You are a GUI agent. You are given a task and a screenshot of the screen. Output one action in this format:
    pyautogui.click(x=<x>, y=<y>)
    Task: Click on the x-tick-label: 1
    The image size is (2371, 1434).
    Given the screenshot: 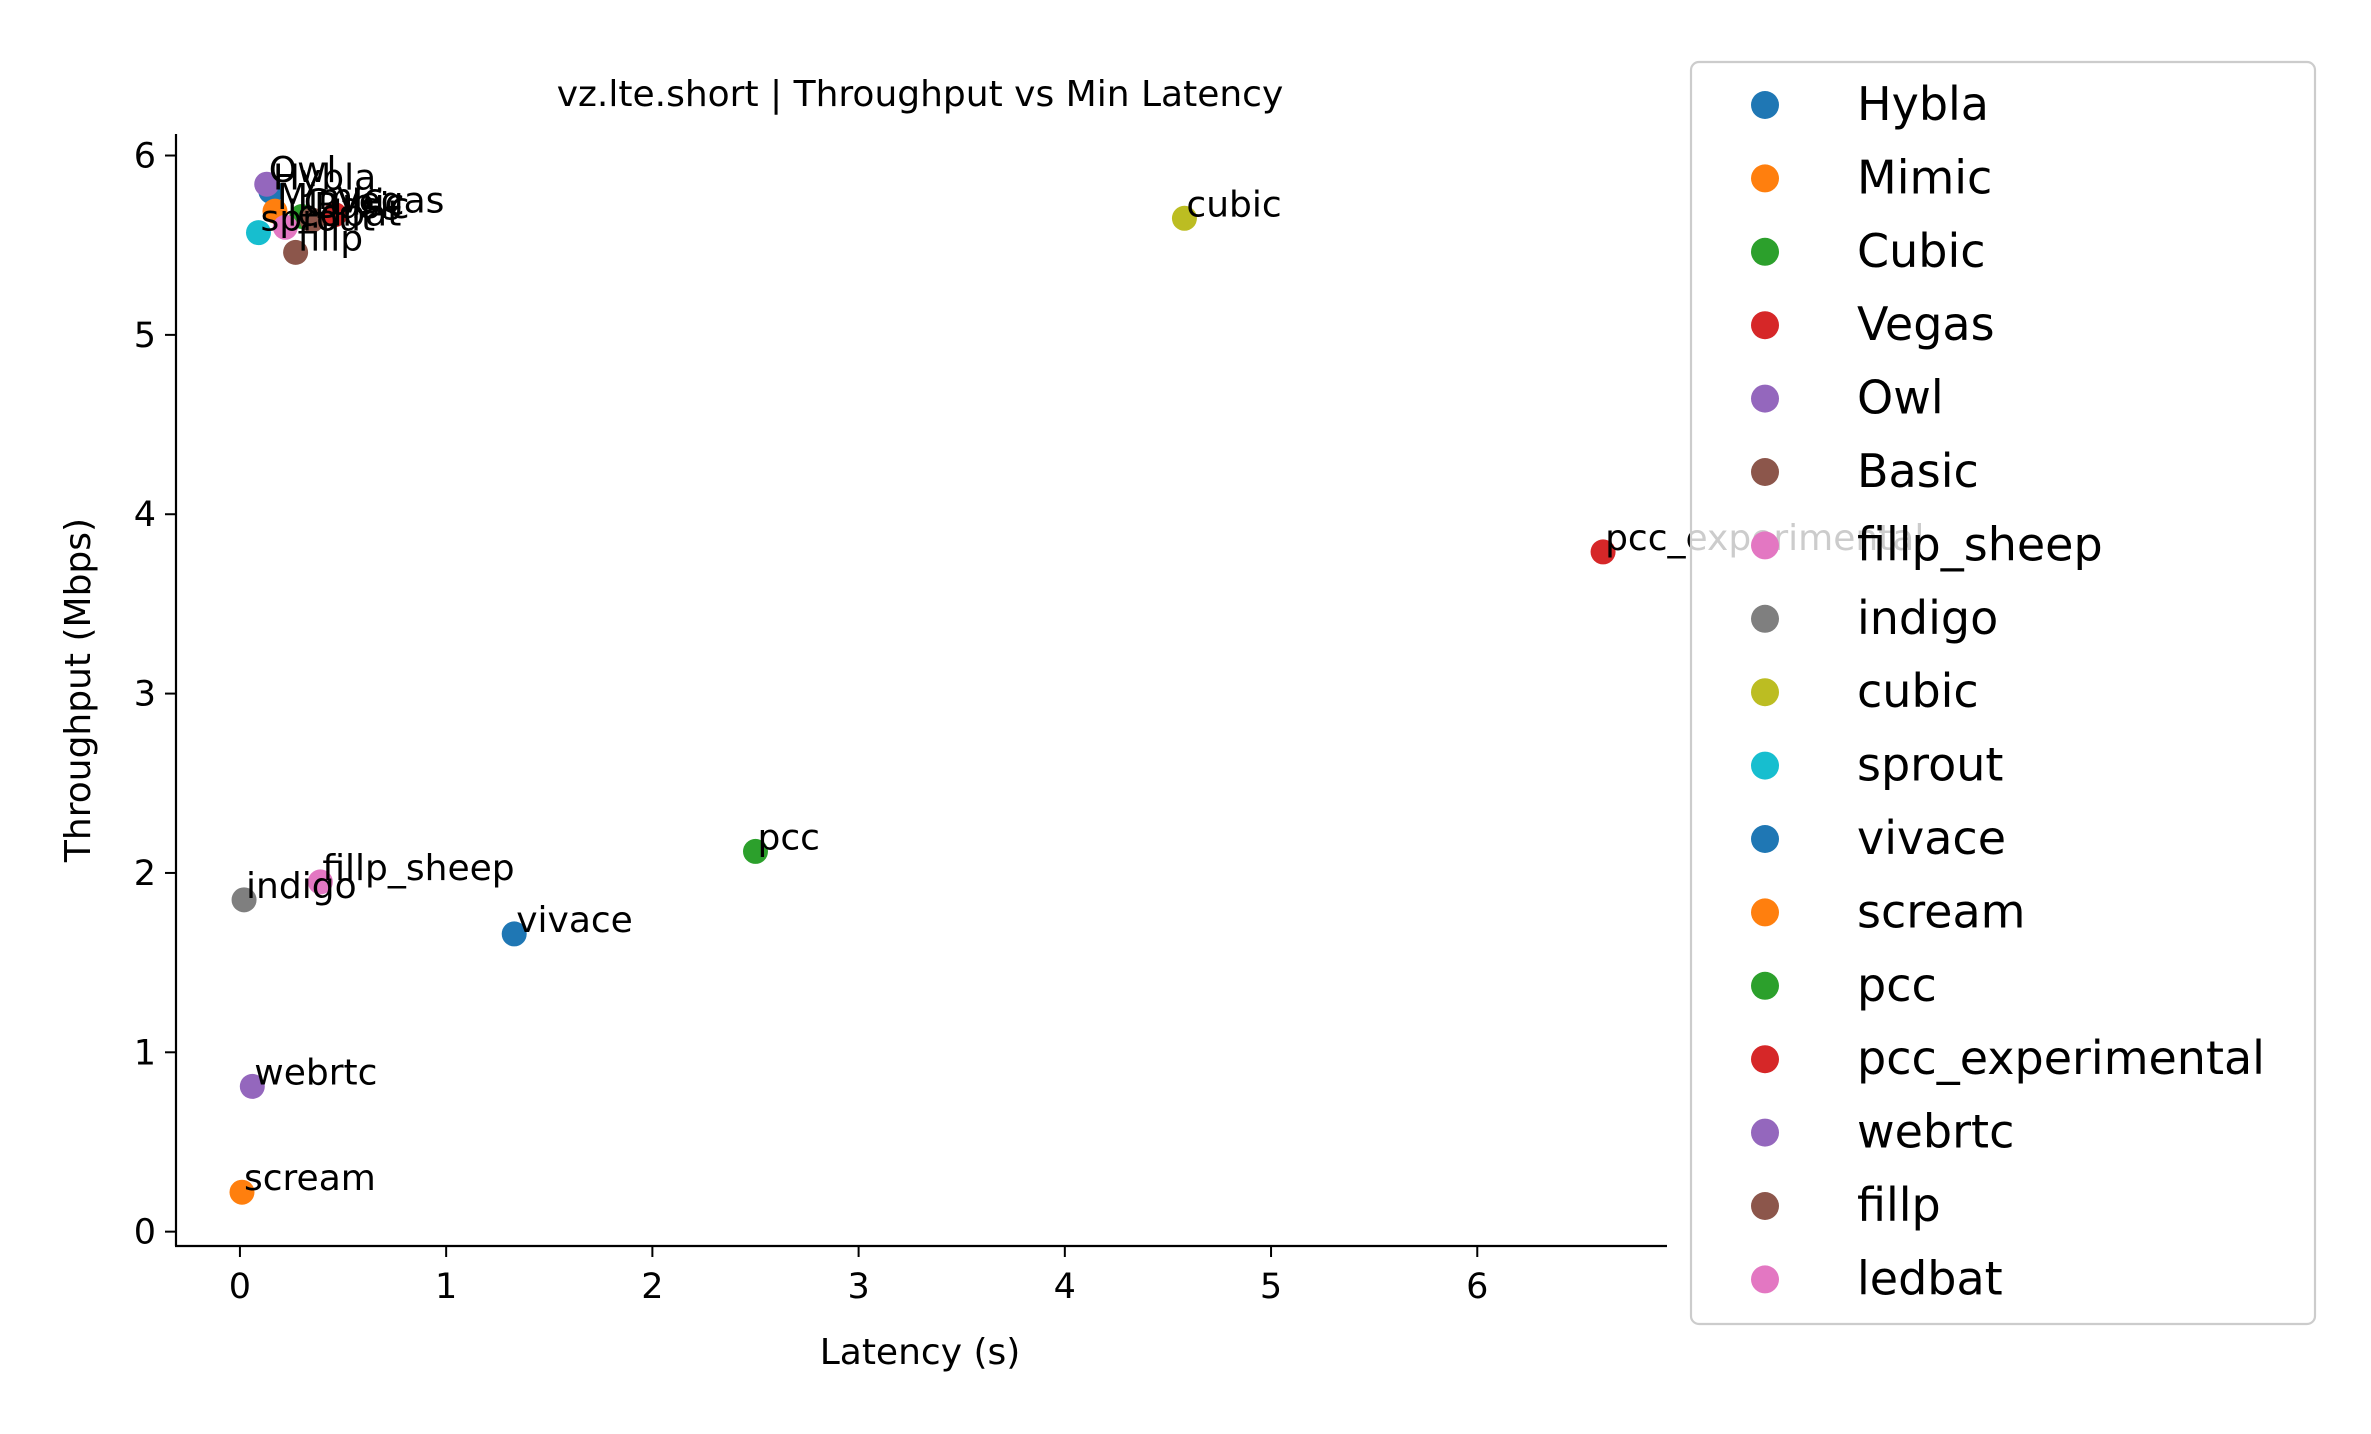 What is the action you would take?
    pyautogui.click(x=446, y=1287)
    